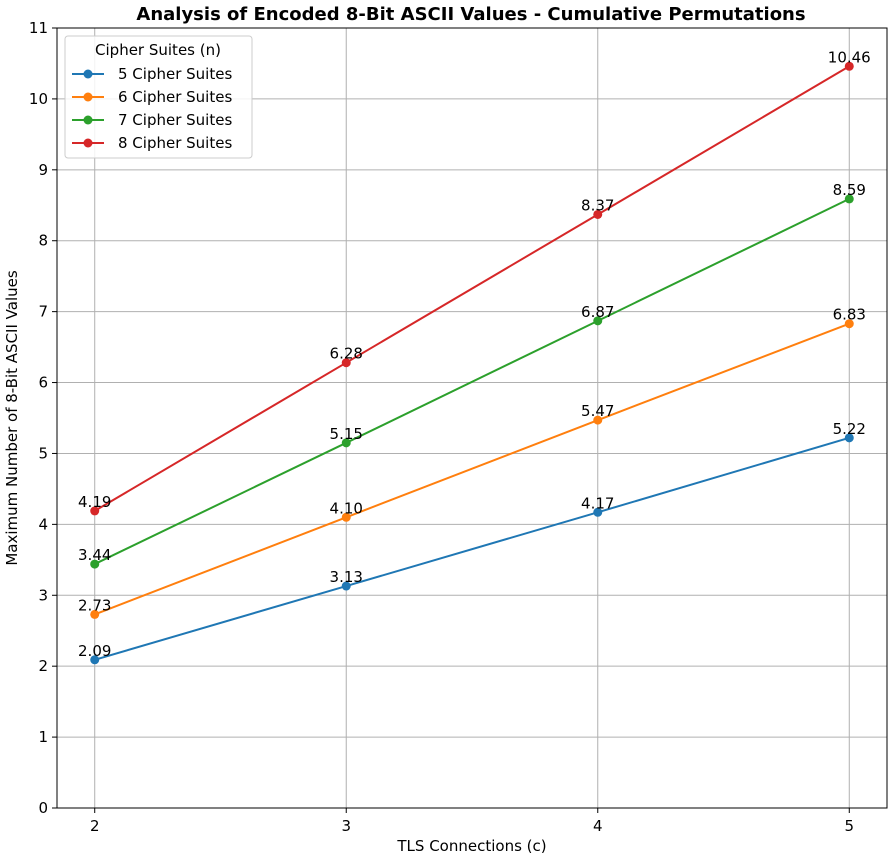 Image resolution: width=891 pixels, height=858 pixels. What do you see at coordinates (175, 143) in the screenshot?
I see `legend-label: 8 Cipher Suites` at bounding box center [175, 143].